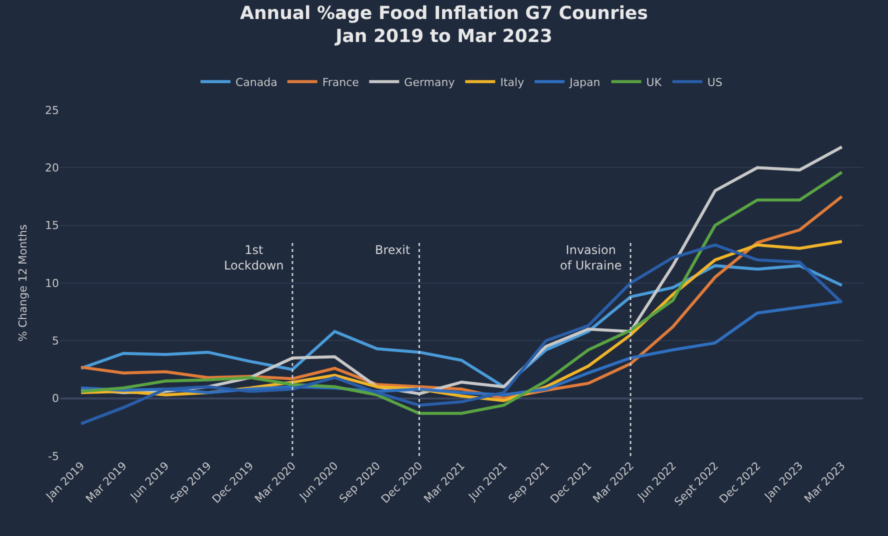 This screenshot has width=888, height=536. Describe the element at coordinates (714, 82) in the screenshot. I see `legend-label: US` at that location.